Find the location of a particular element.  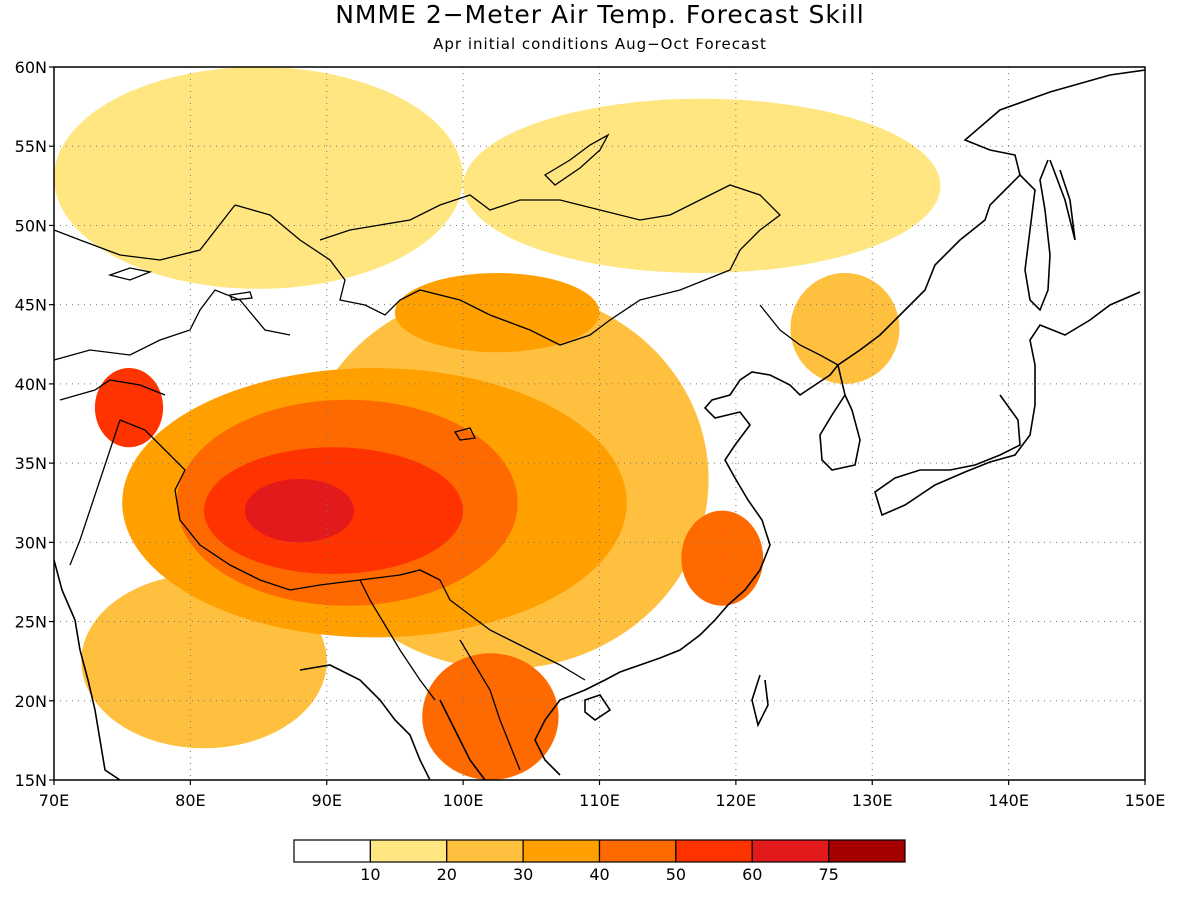

coastline-south-asia is located at coordinates (270, 669).